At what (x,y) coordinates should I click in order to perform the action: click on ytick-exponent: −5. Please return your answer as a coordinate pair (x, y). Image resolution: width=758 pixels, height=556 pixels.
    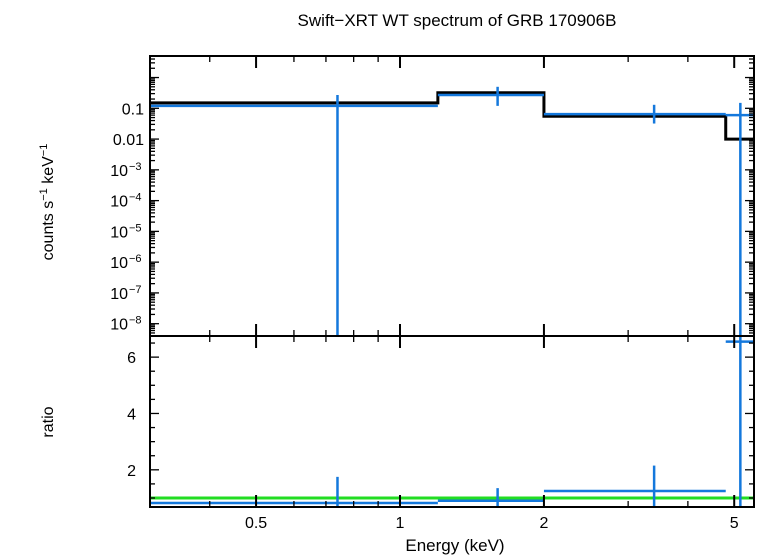
    Looking at the image, I should click on (135, 228).